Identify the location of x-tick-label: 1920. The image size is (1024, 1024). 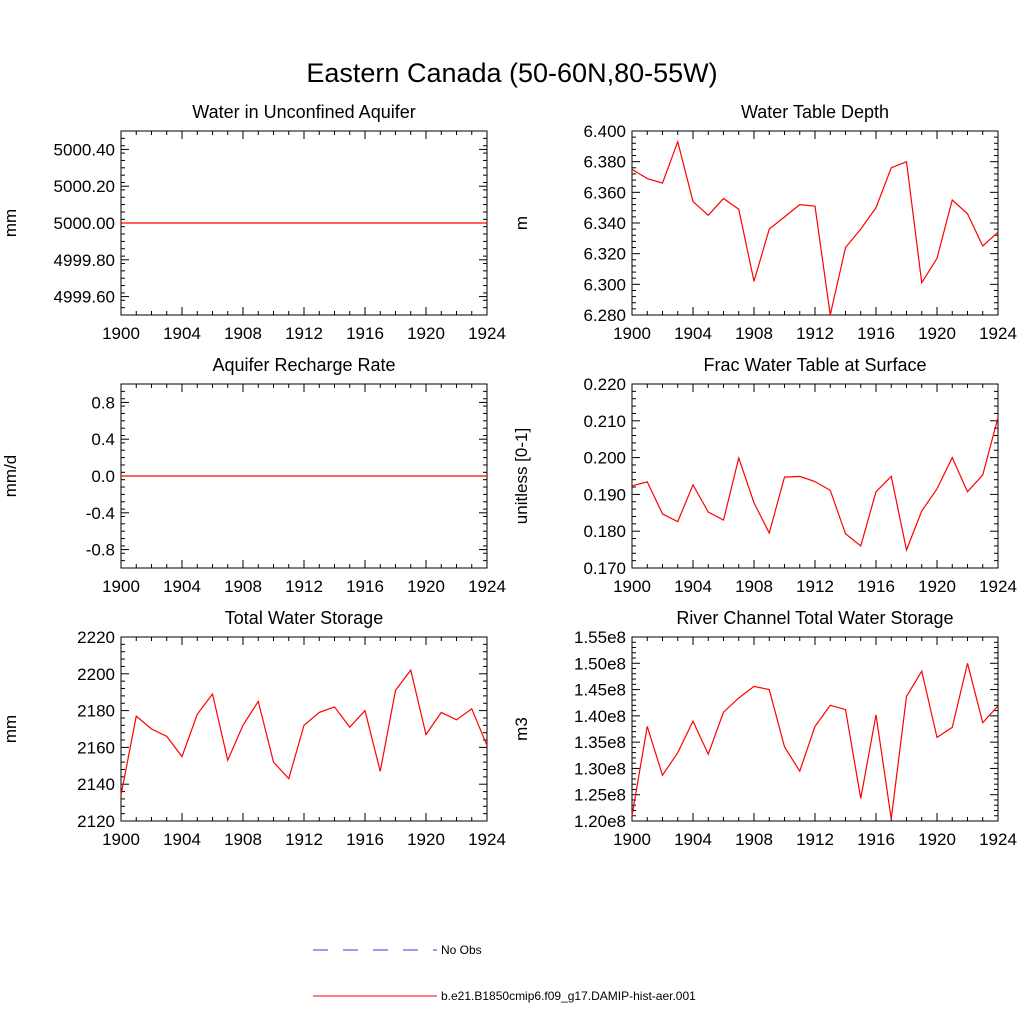
(937, 839).